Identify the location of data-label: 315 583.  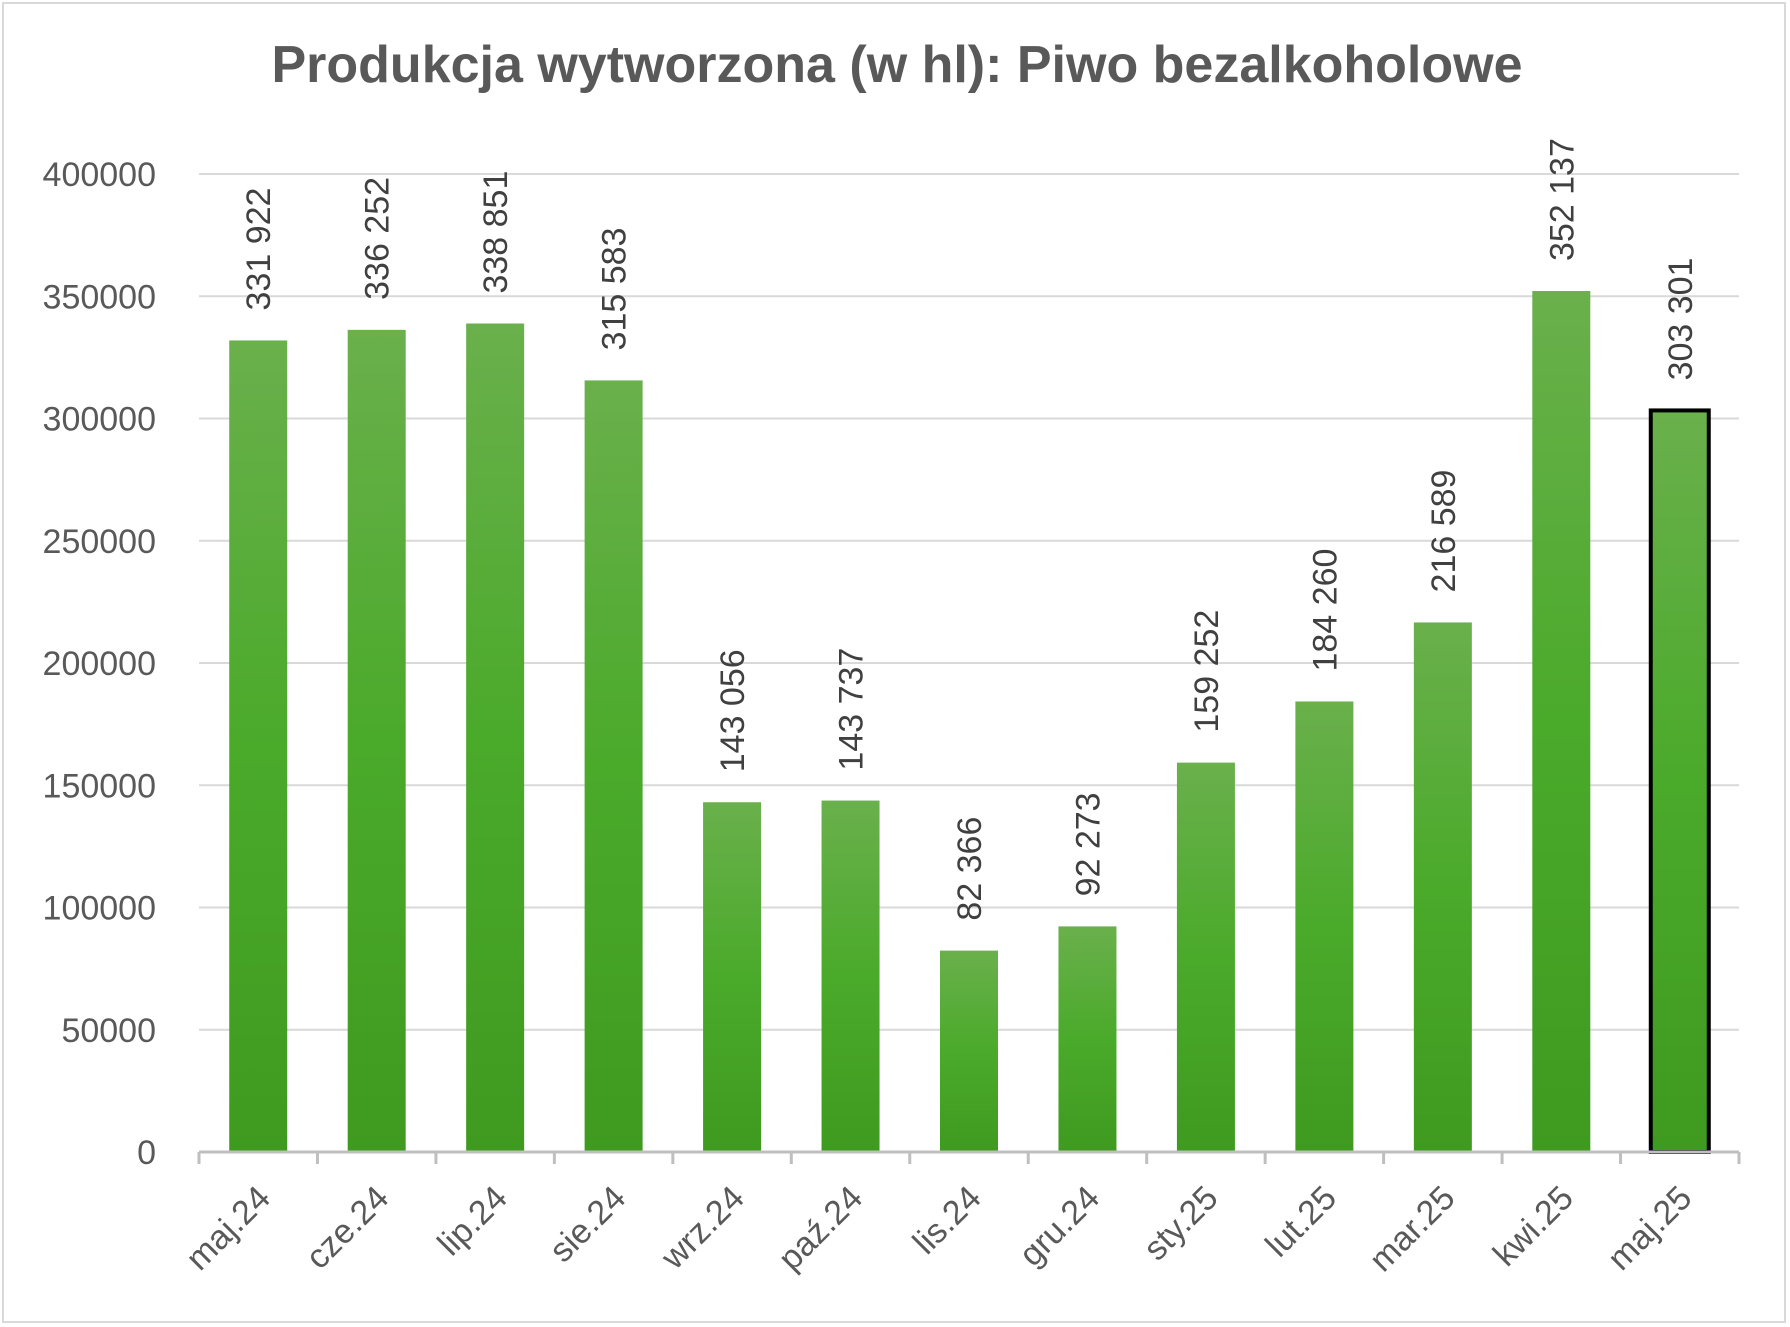
(615, 288).